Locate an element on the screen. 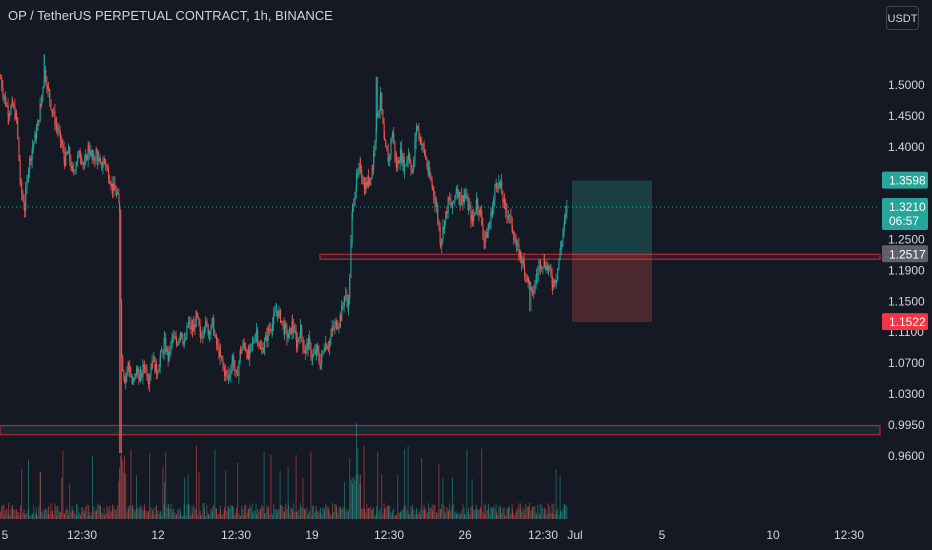  price-label-target: 1.3598 is located at coordinates (905, 180).